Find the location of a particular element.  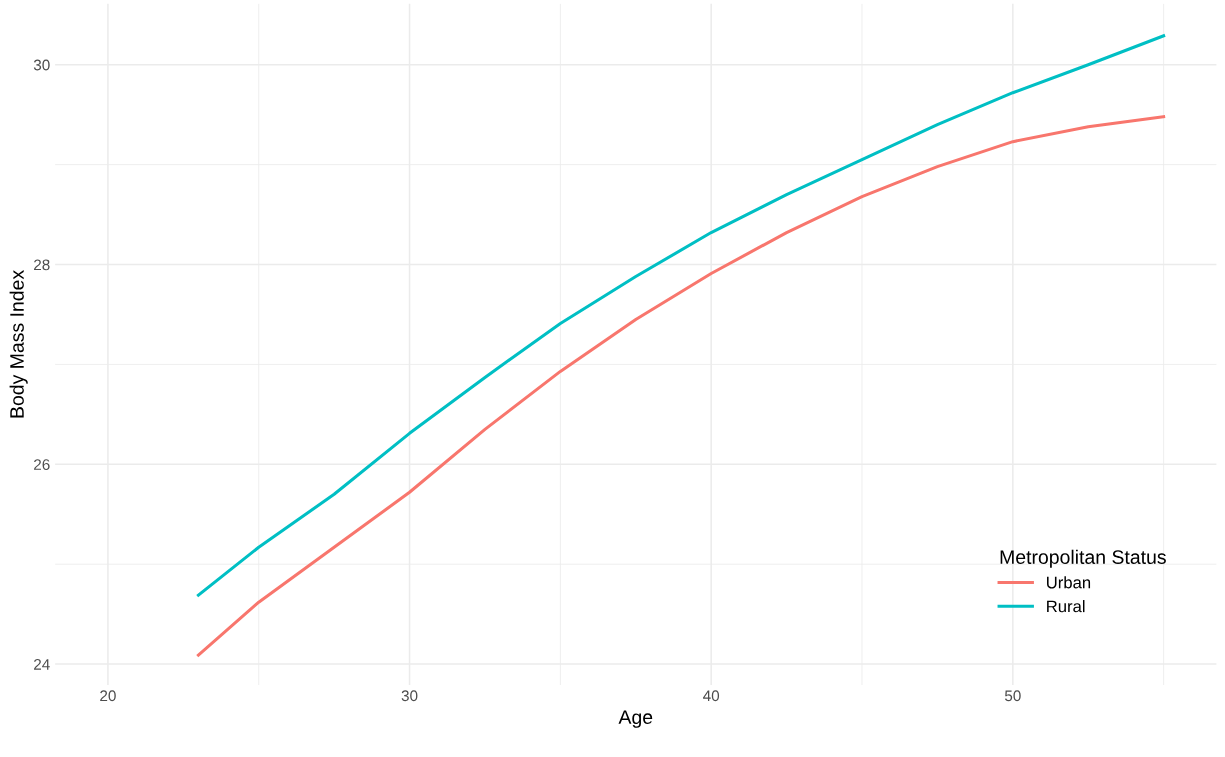

legend-label: Urban is located at coordinates (1069, 582).